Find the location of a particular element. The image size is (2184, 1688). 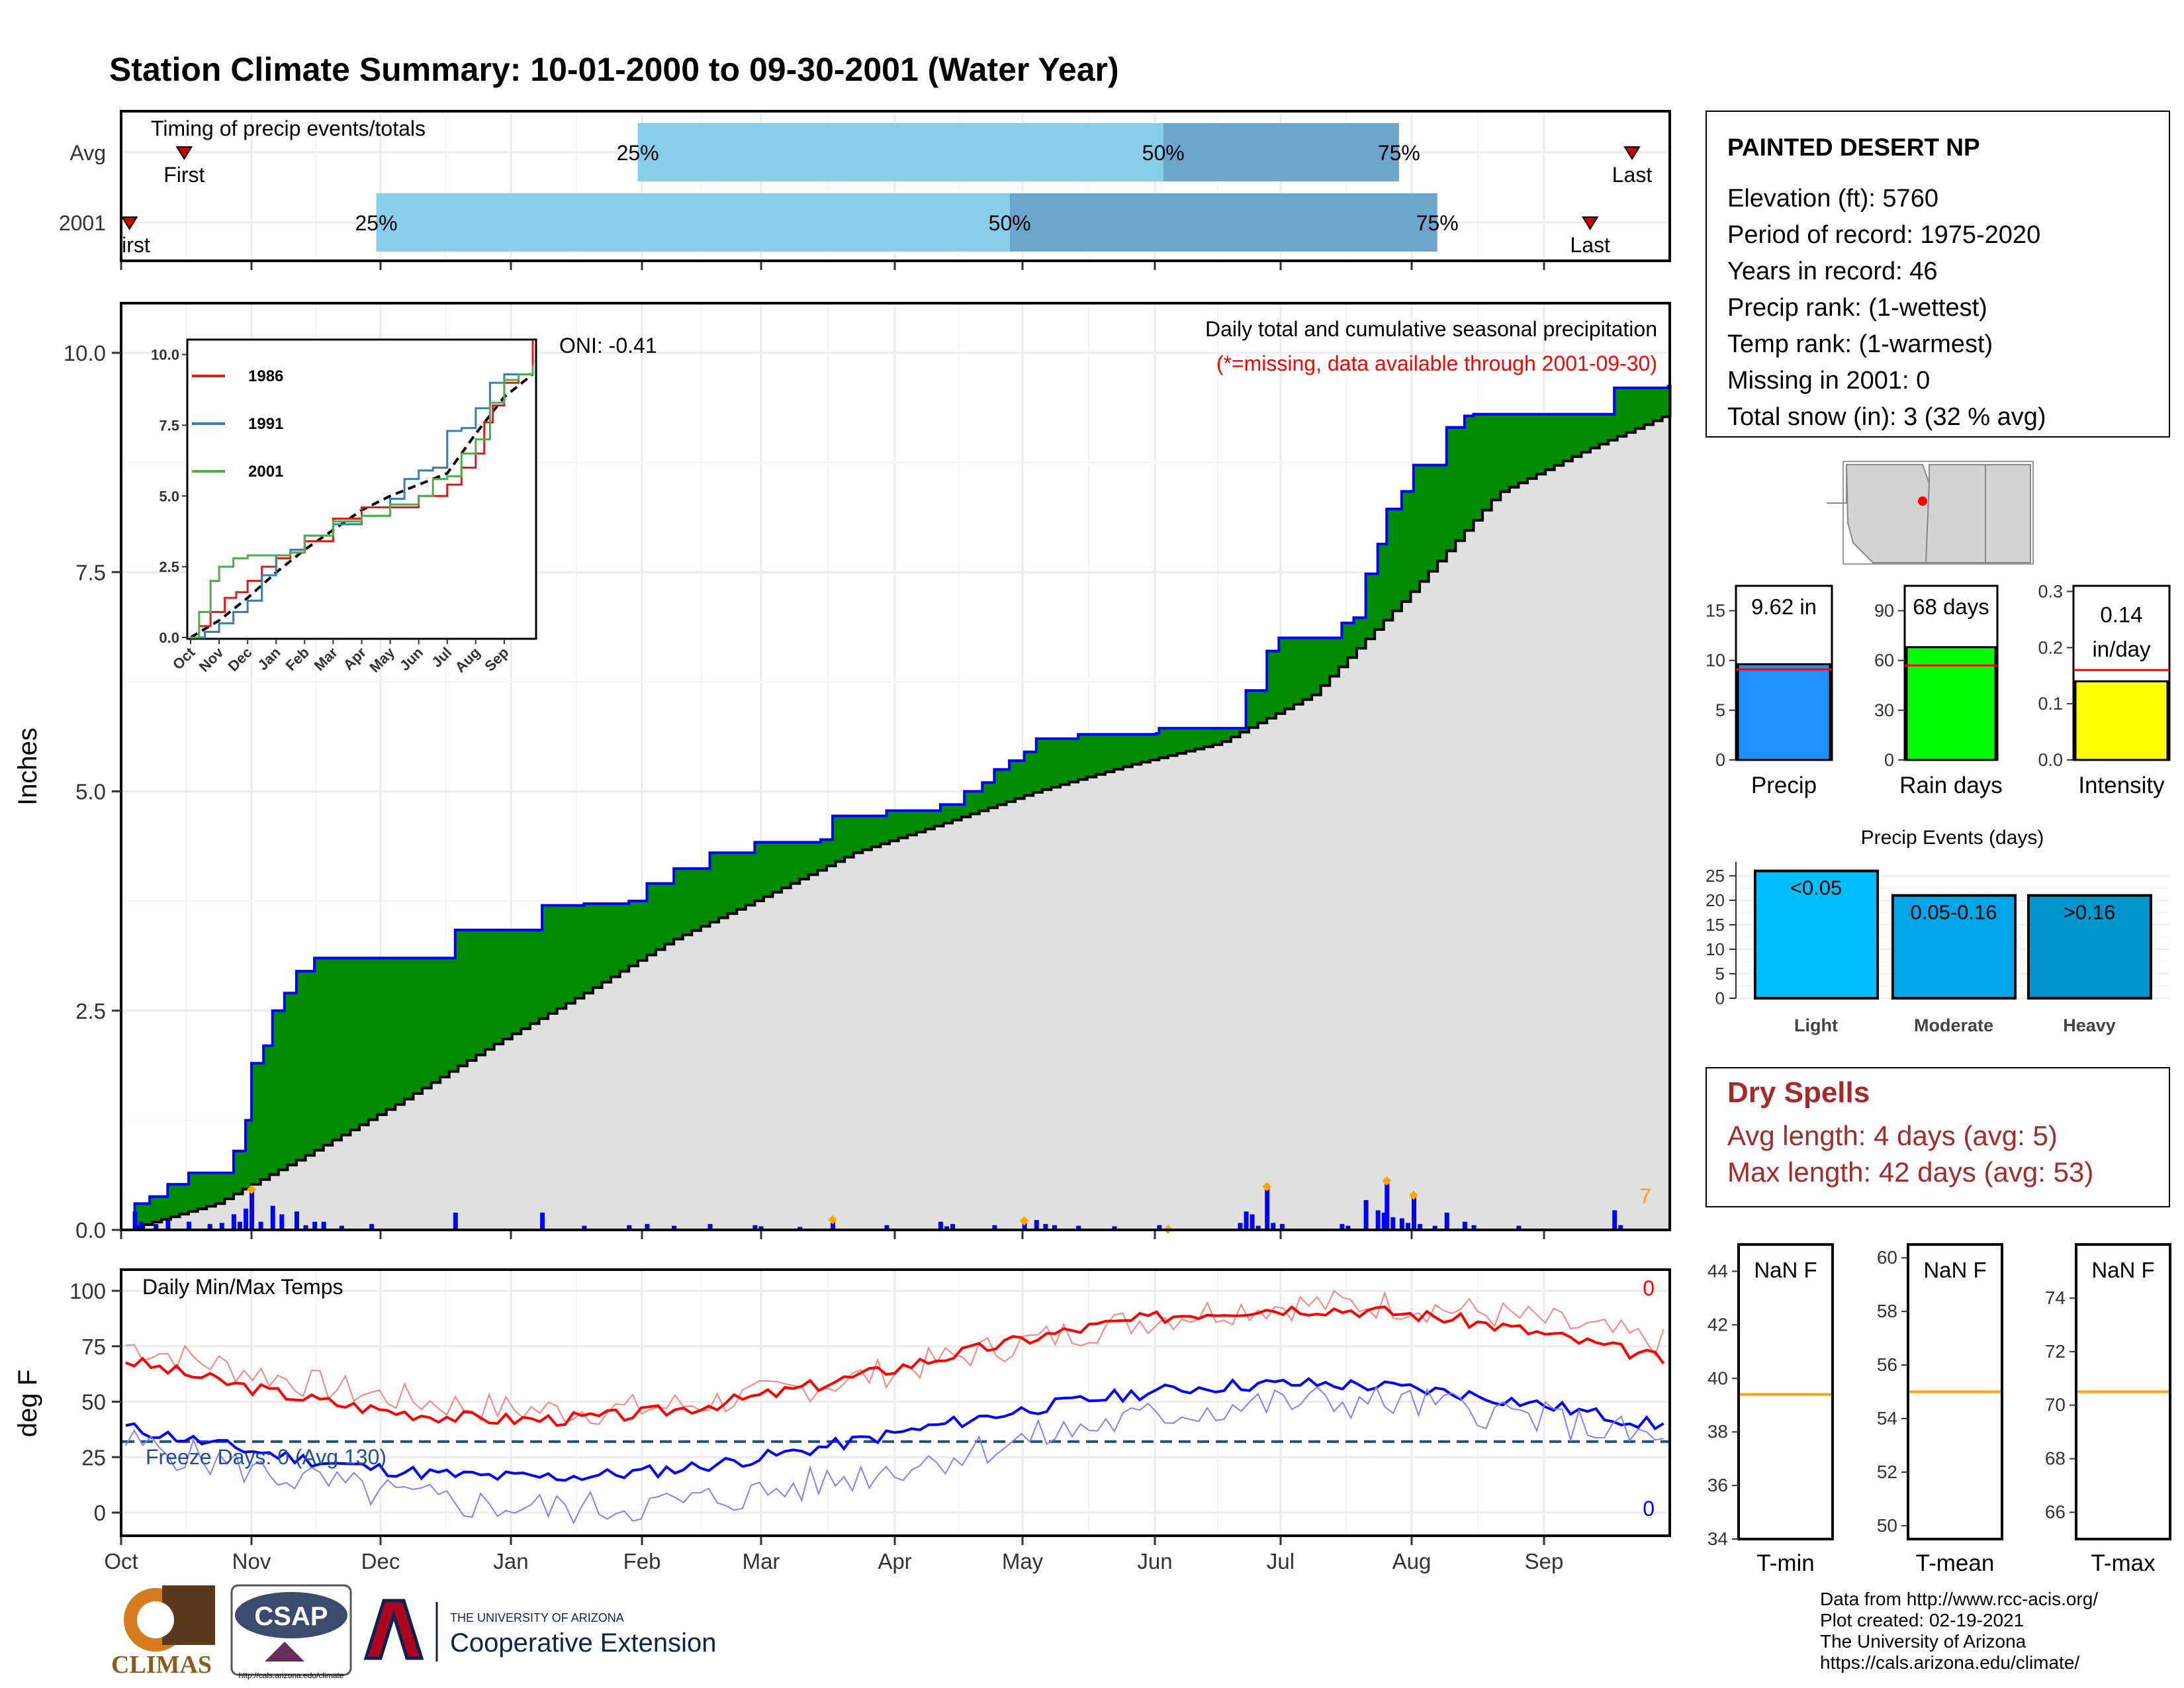

temp-box-y-tick-label: 70 is located at coordinates (2055, 1405).